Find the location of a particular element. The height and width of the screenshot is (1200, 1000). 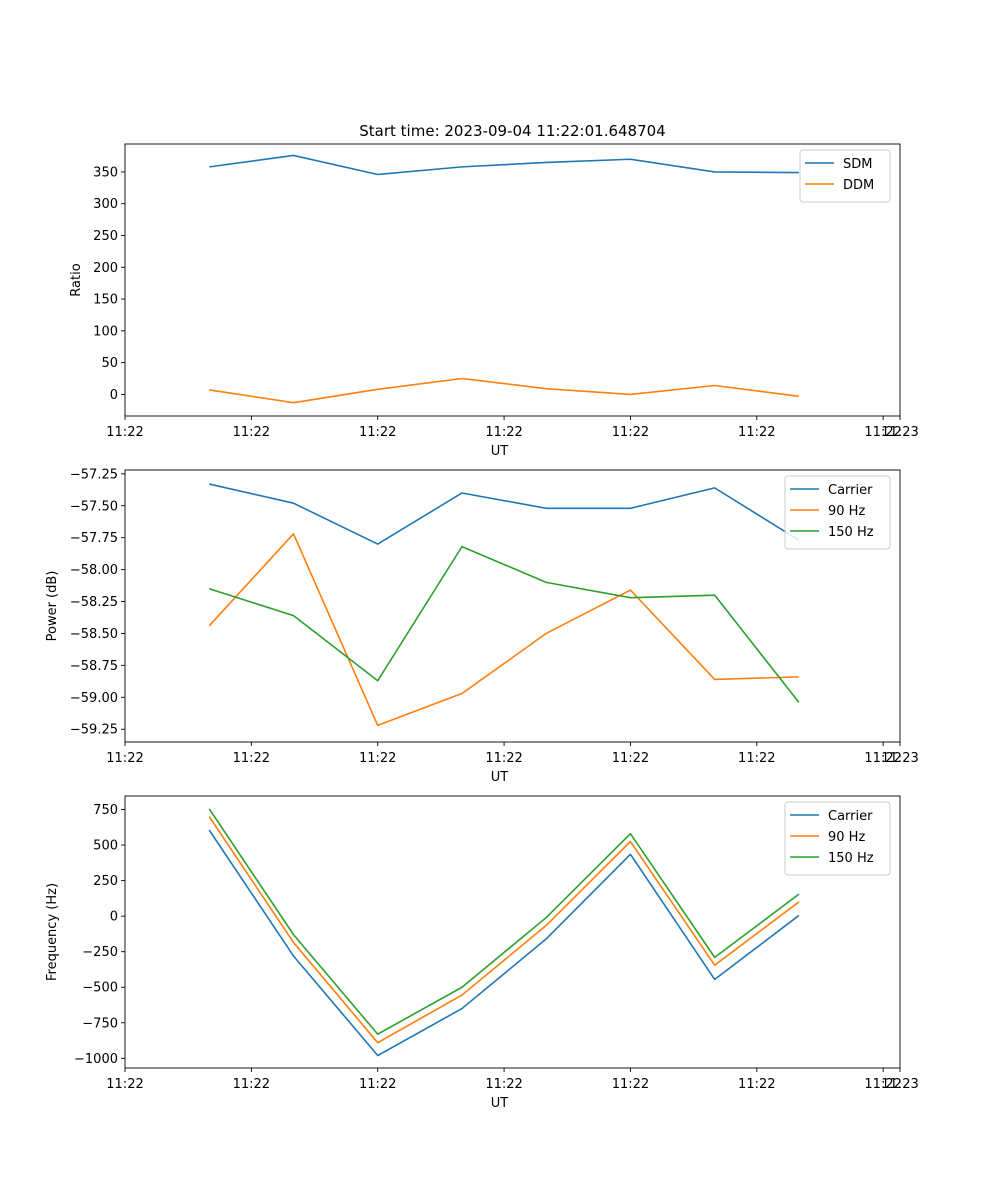

y-tick-label: −58.75 is located at coordinates (94, 666).